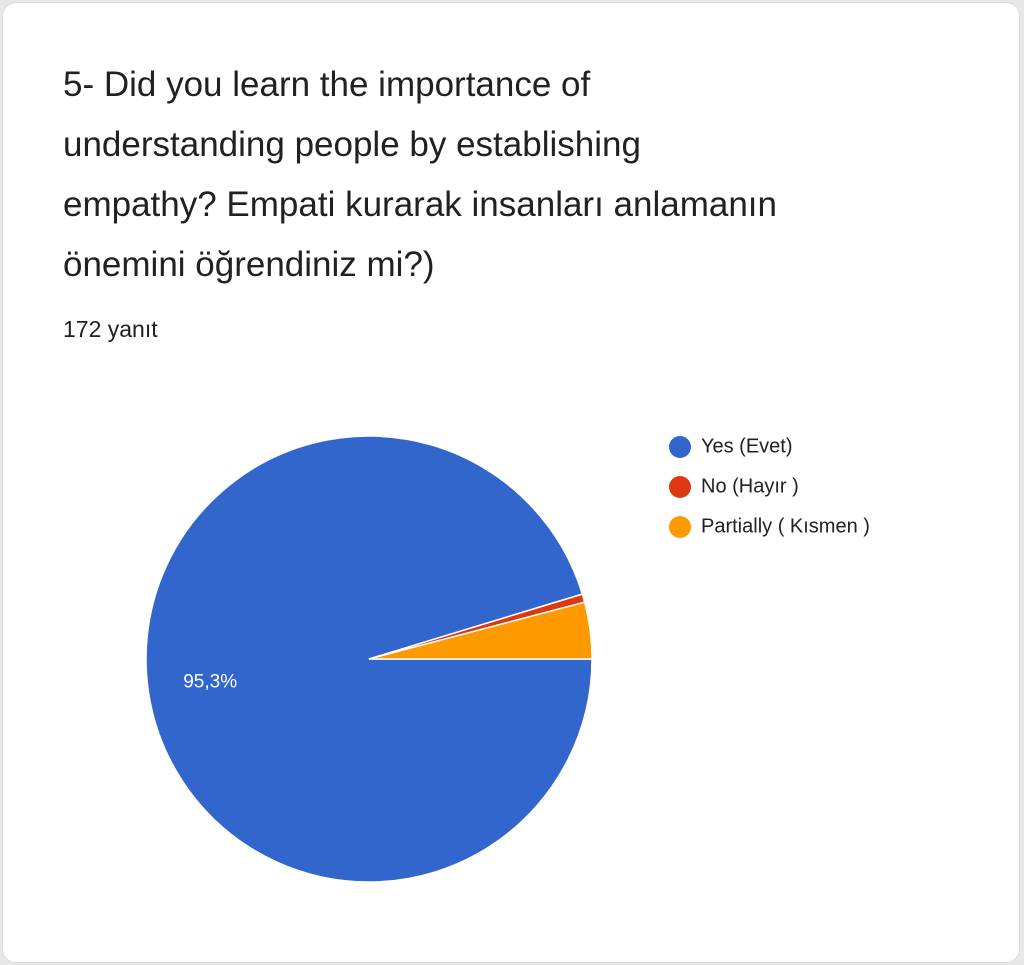 The image size is (1024, 965). Describe the element at coordinates (747, 446) in the screenshot. I see `legend-label: Yes (Evet)` at that location.